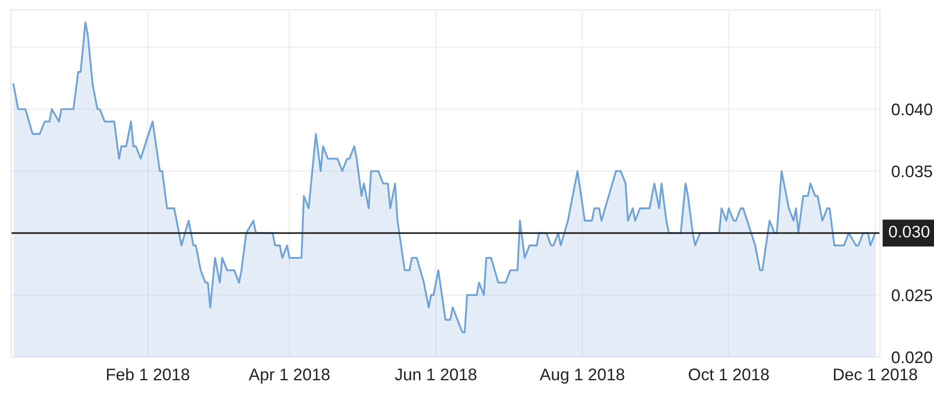 This screenshot has height=393, width=934. Describe the element at coordinates (148, 374) in the screenshot. I see `x-tick-label: Feb 1 2018` at that location.